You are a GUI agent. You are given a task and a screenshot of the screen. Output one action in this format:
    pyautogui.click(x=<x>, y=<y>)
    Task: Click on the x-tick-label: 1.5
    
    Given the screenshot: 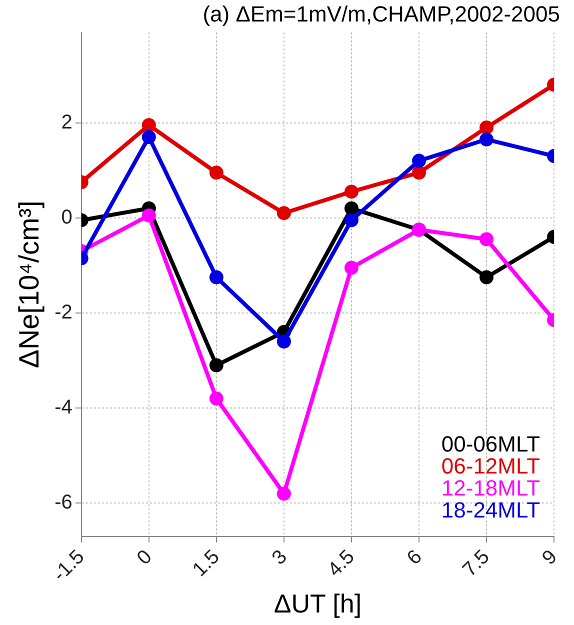 What is the action you would take?
    pyautogui.click(x=206, y=564)
    